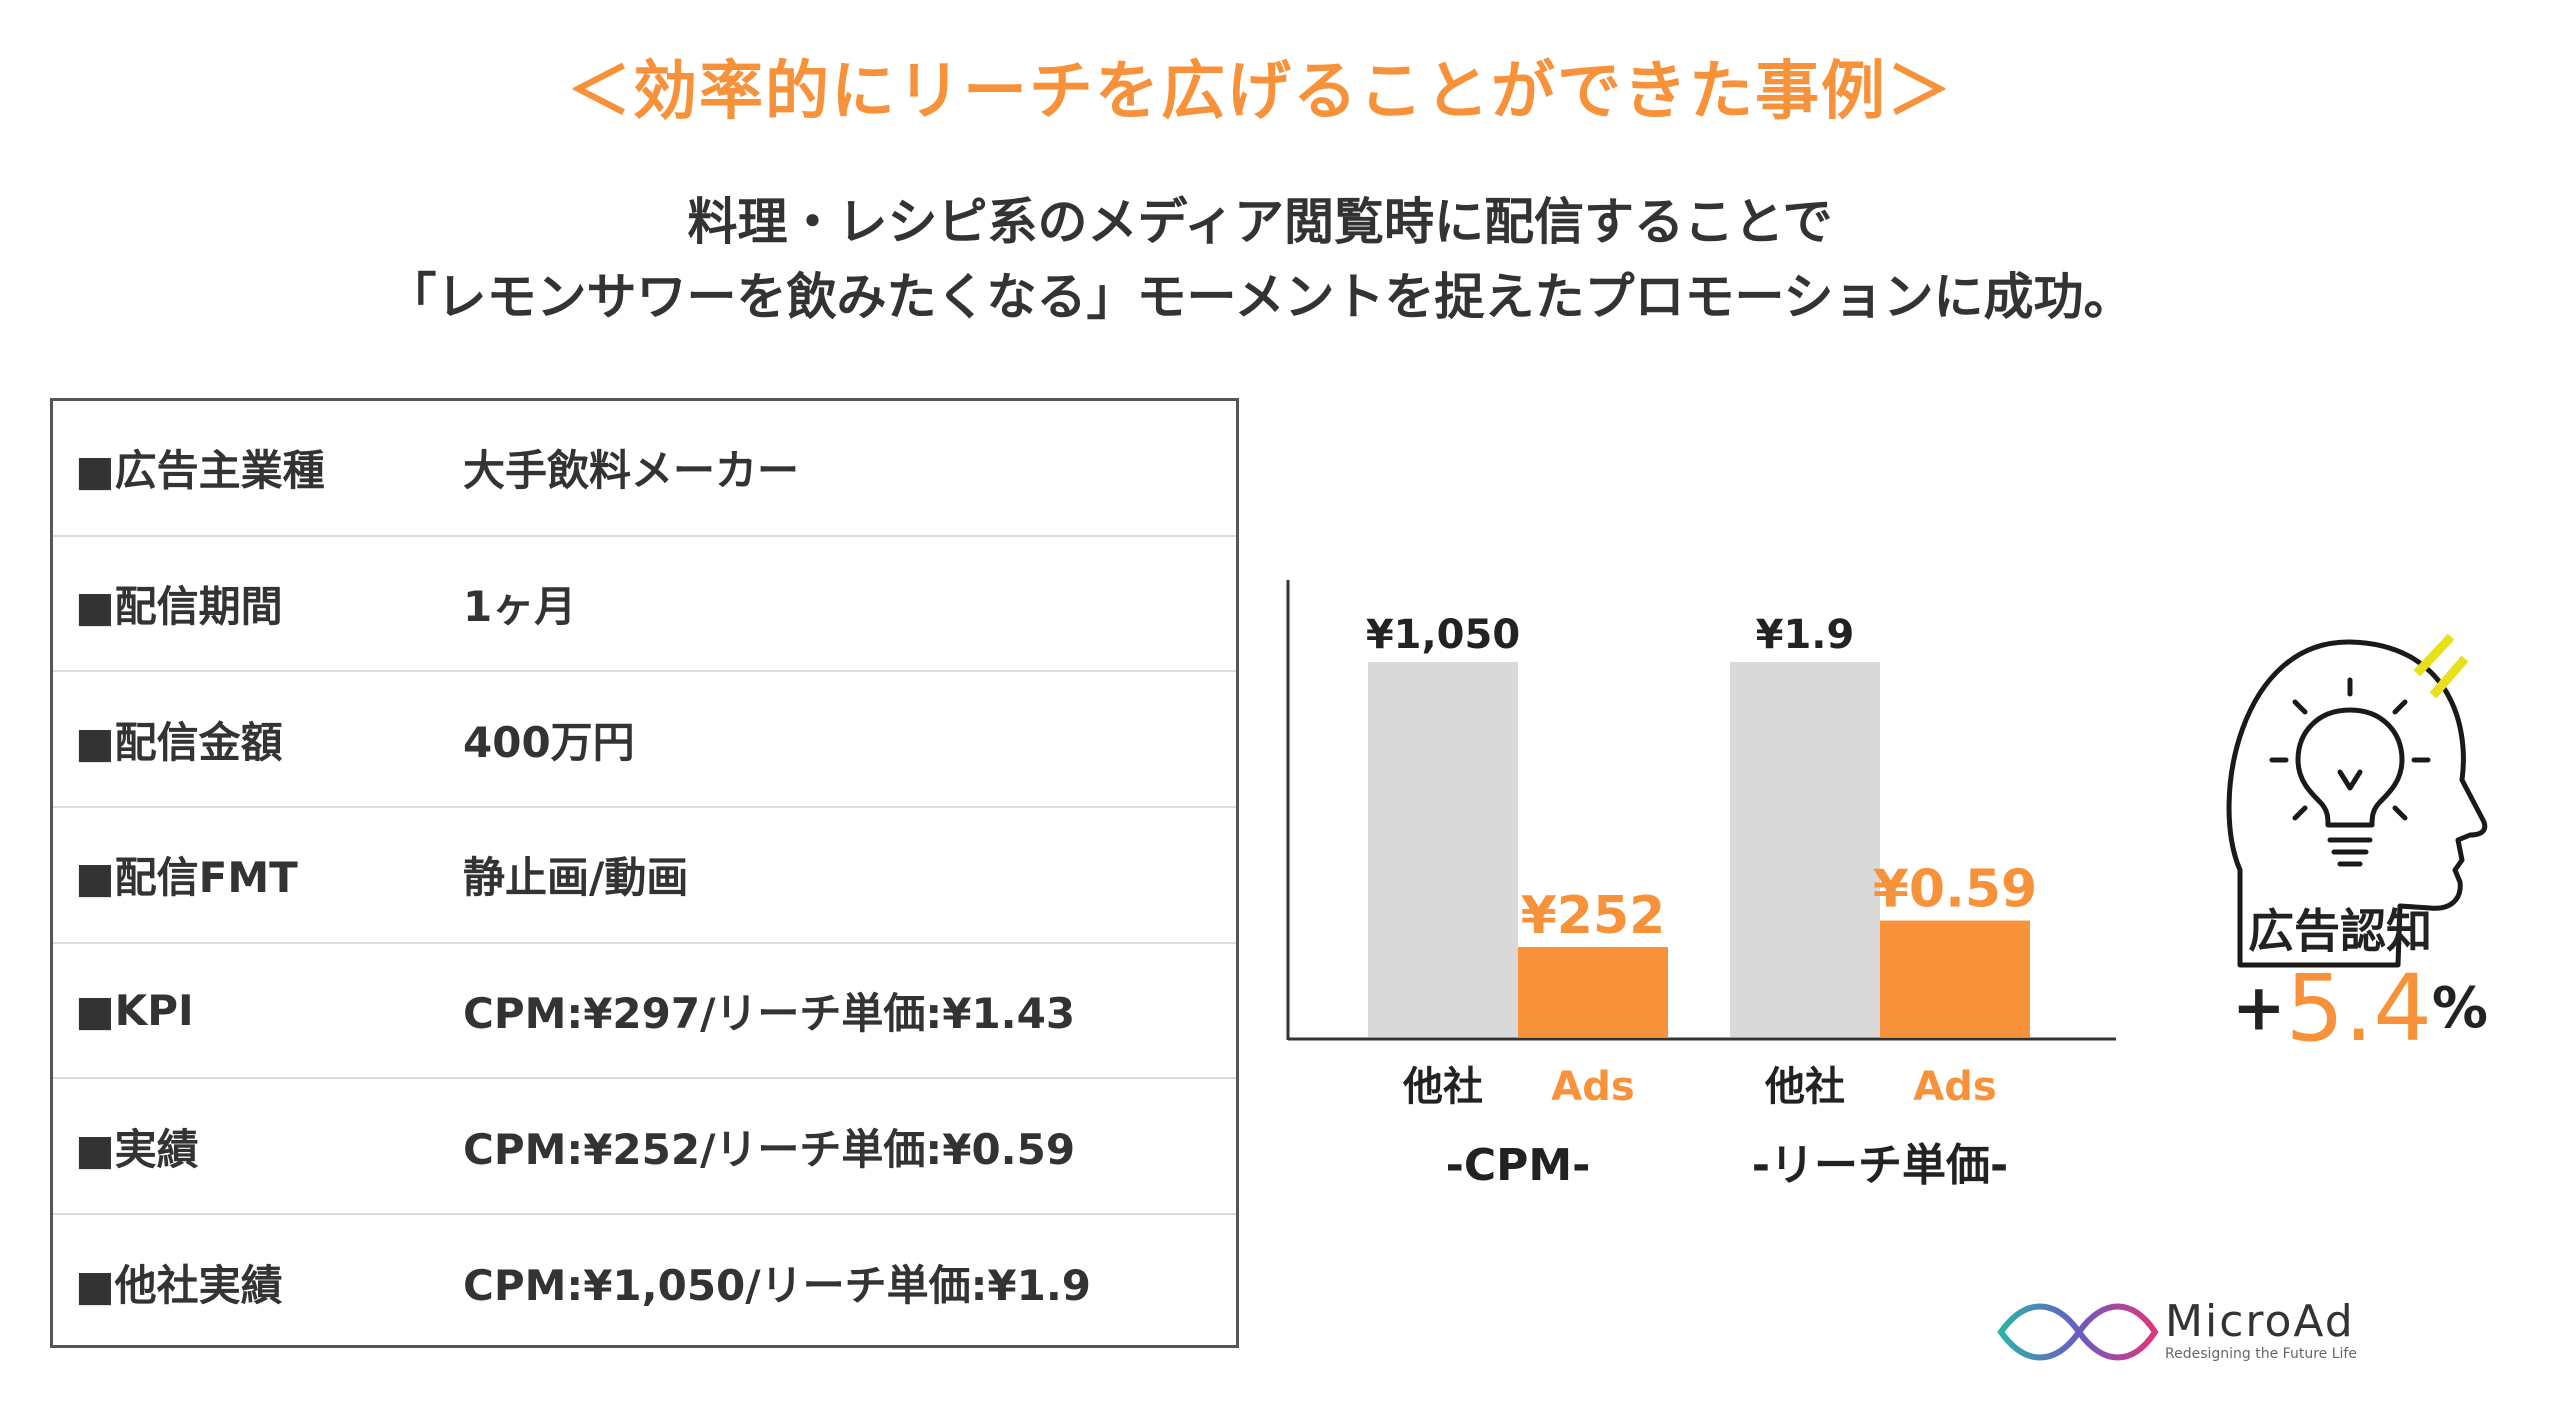 Image resolution: width=2560 pixels, height=1415 pixels. What do you see at coordinates (1880, 1165) in the screenshot?
I see `group-label: -リーチ単価-` at bounding box center [1880, 1165].